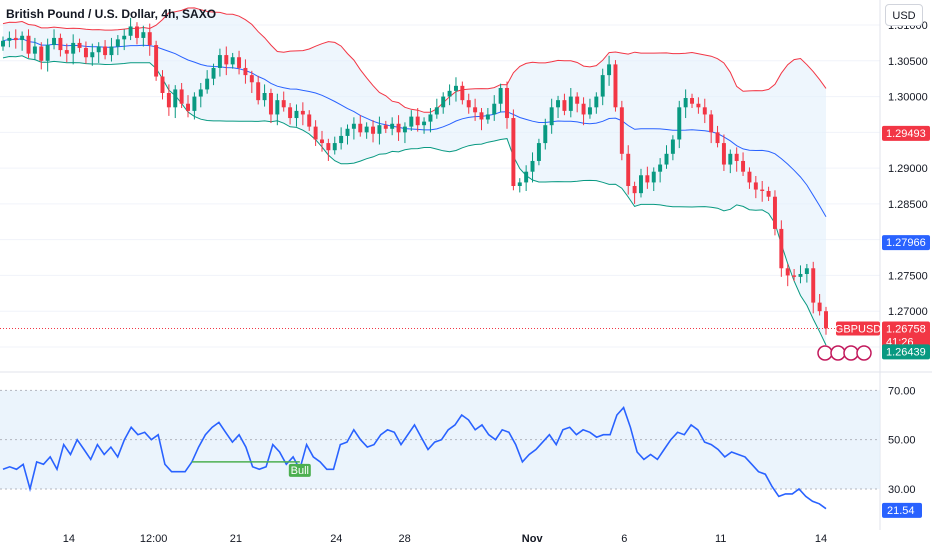 The width and height of the screenshot is (932, 550). Describe the element at coordinates (336, 539) in the screenshot. I see `time-tick-label: 24` at that location.